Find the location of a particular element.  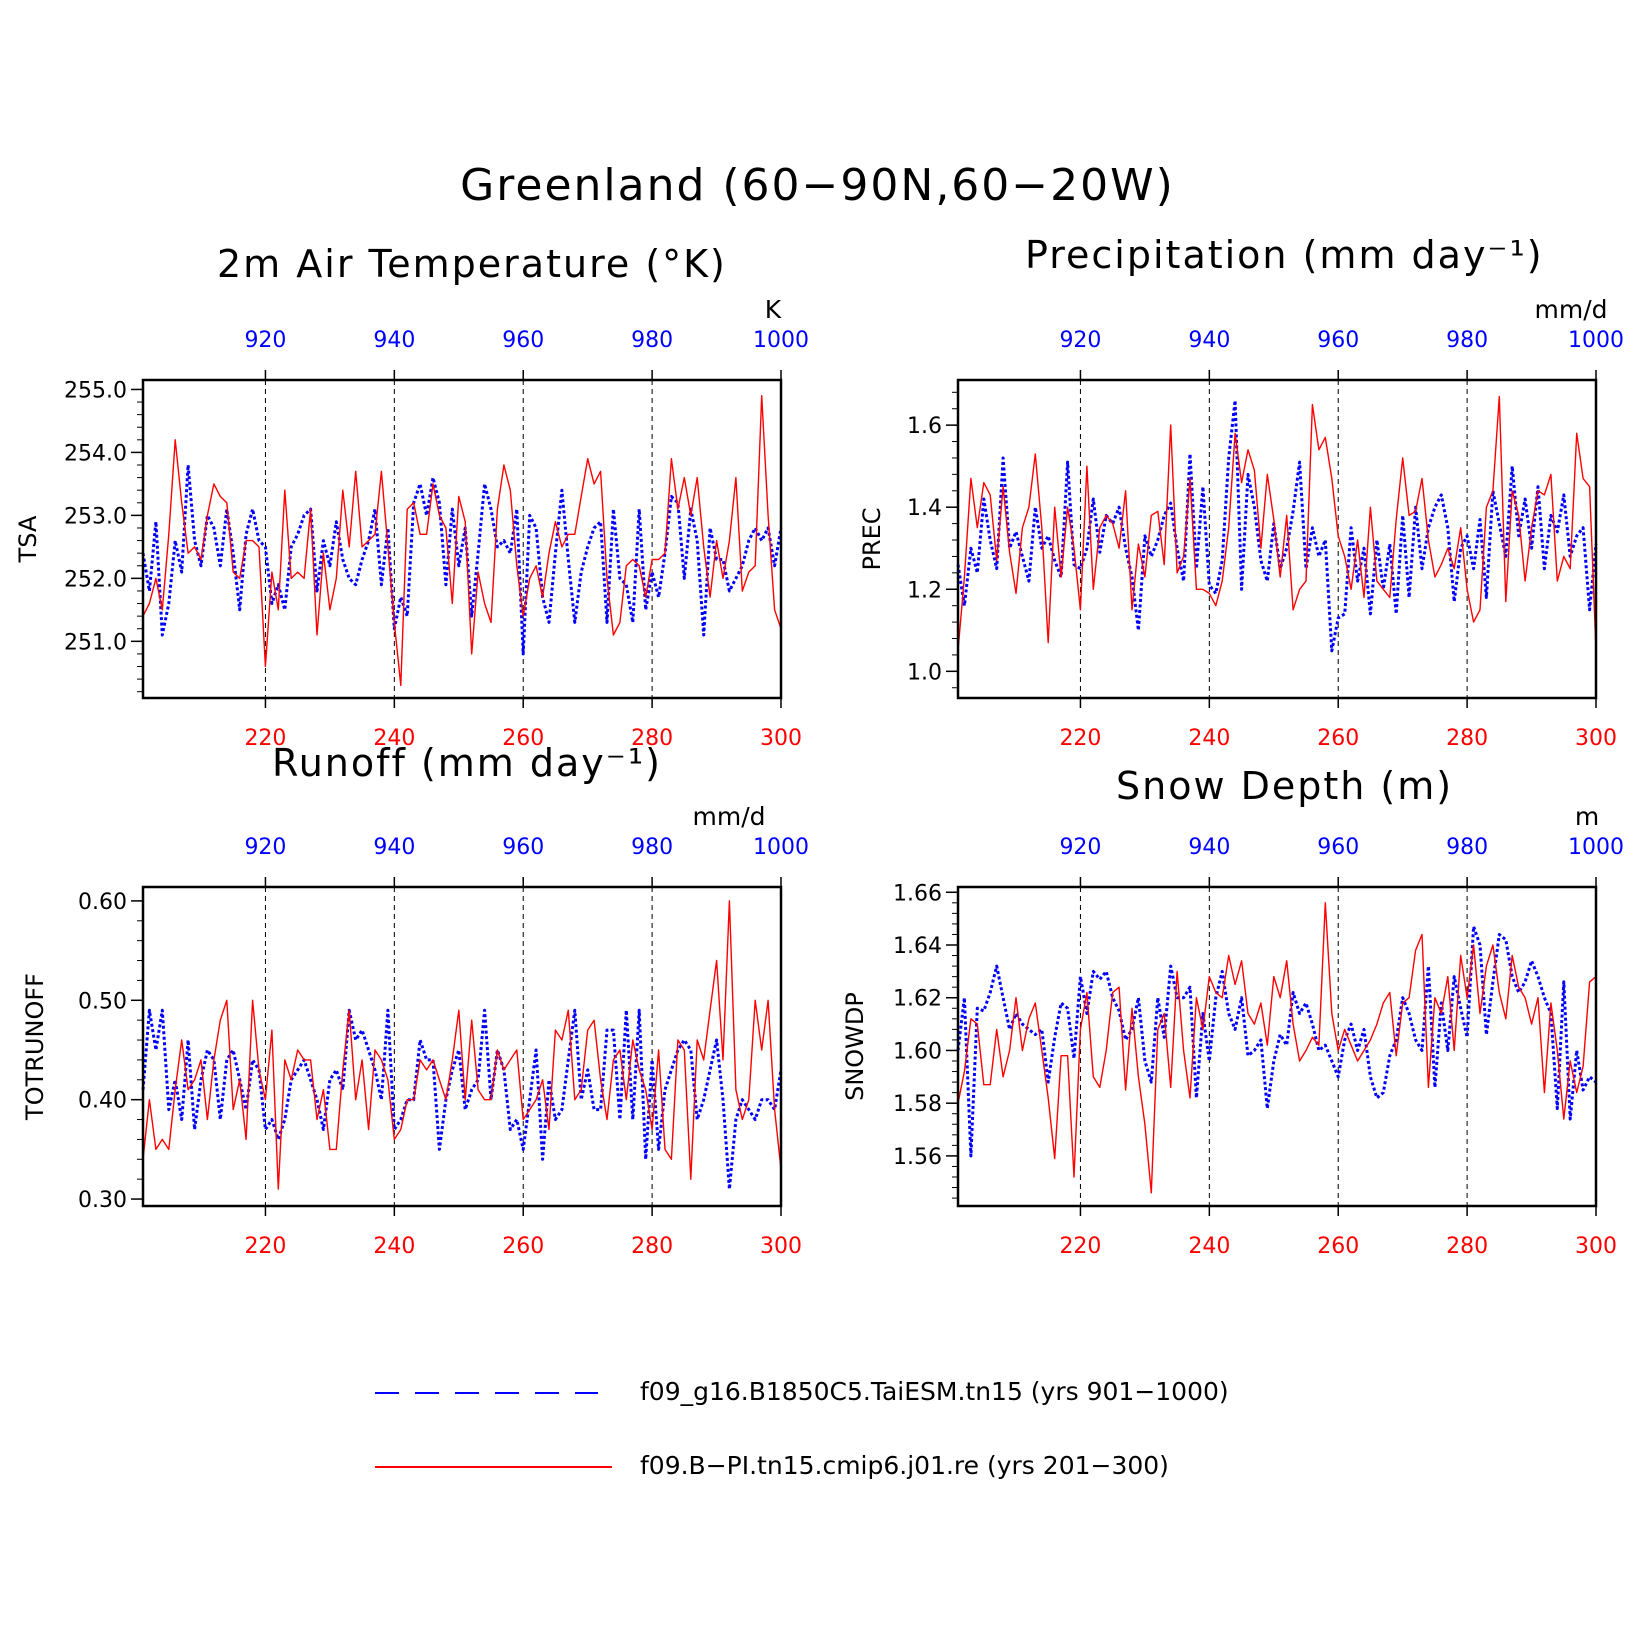

y-tick-label-prec: 1.4 is located at coordinates (924, 508).